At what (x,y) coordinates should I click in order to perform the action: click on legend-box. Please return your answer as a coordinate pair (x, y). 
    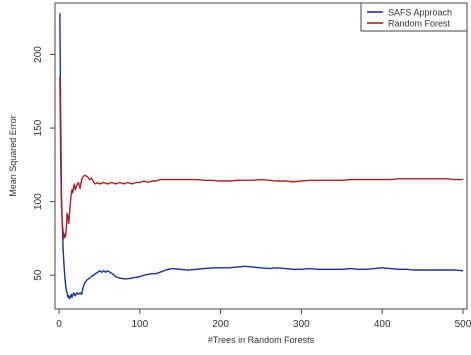
    Looking at the image, I should click on (414, 17).